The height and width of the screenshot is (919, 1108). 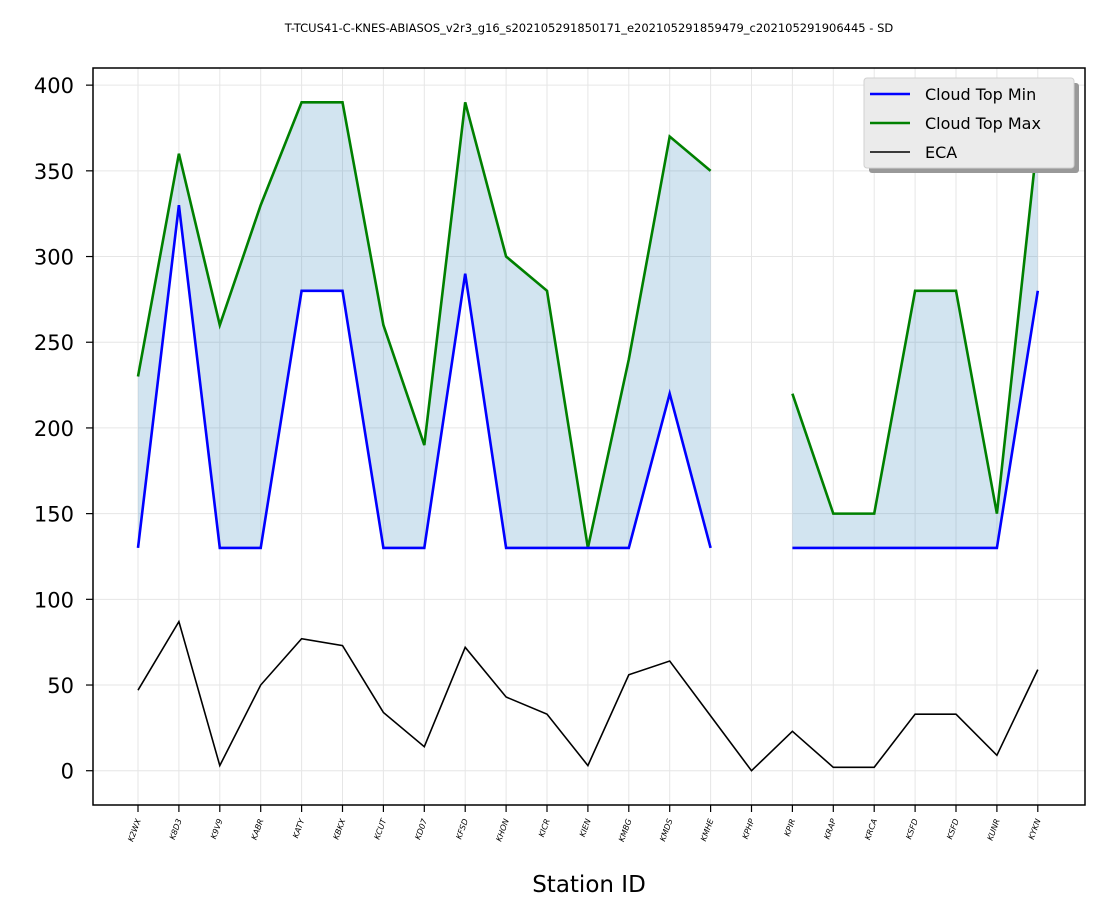 I want to click on y-axis: 0 50 100 150 200 250 300 350 400, so click(x=63, y=429).